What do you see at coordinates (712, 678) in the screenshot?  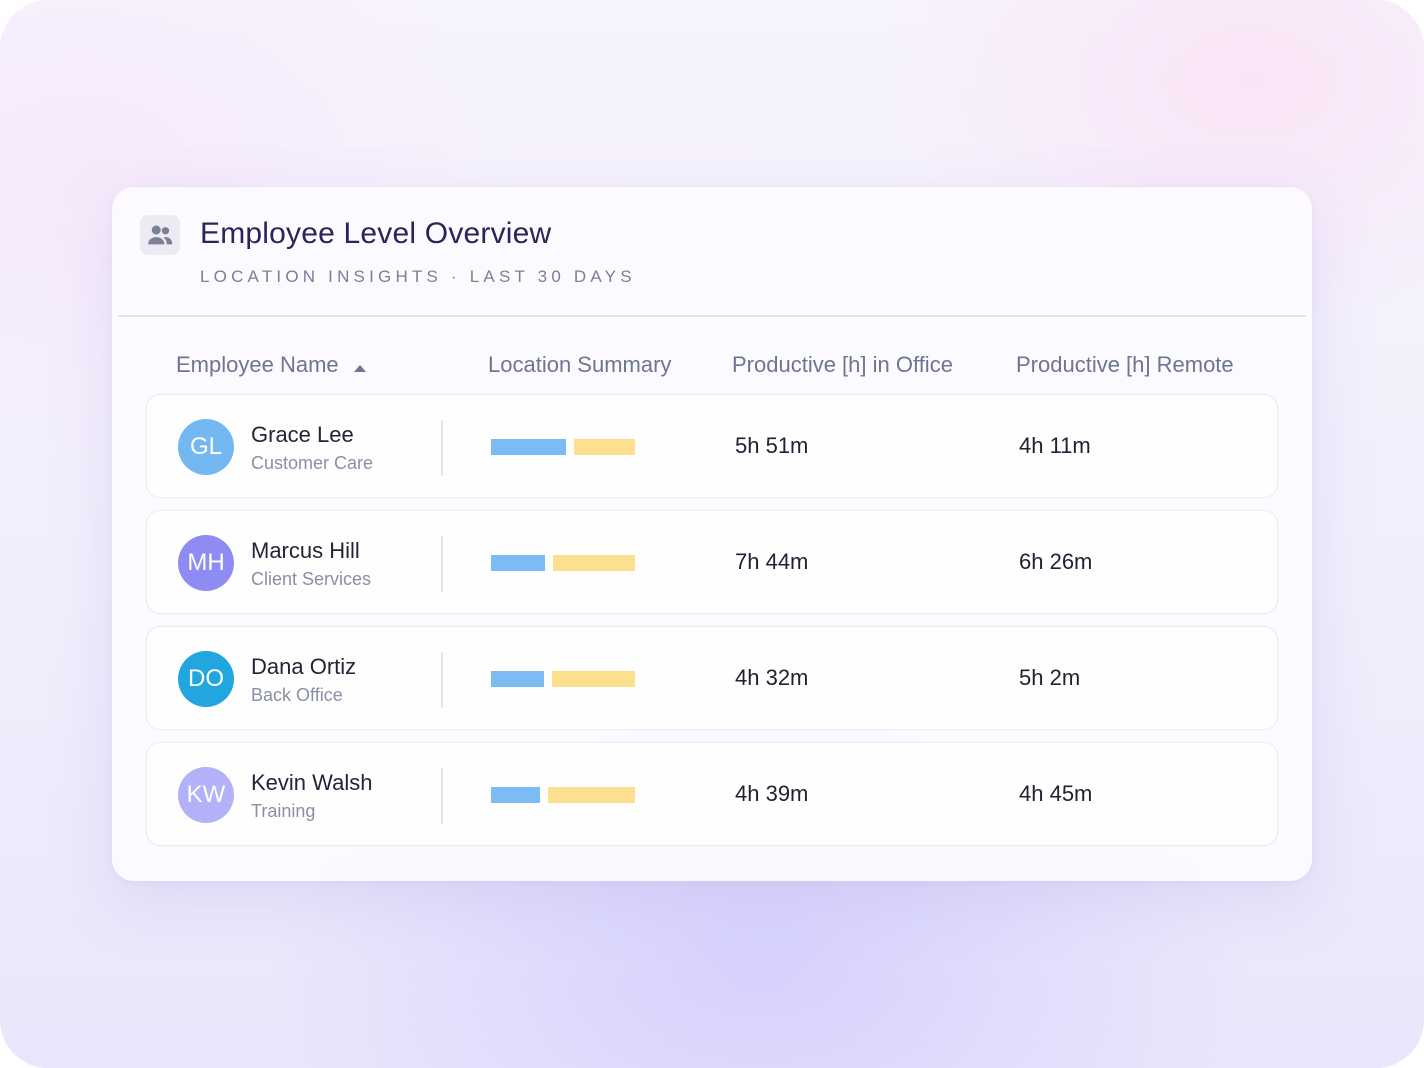 I see `table-row: DO Dana Ortiz Back Office 4h 32m 5h 2m` at bounding box center [712, 678].